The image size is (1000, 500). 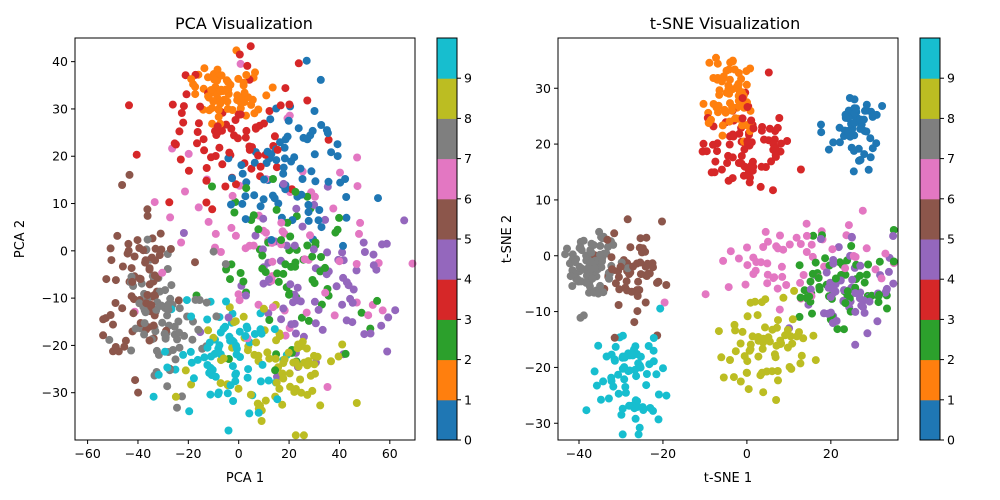 What do you see at coordinates (447, 98) in the screenshot?
I see `colorbar-segment` at bounding box center [447, 98].